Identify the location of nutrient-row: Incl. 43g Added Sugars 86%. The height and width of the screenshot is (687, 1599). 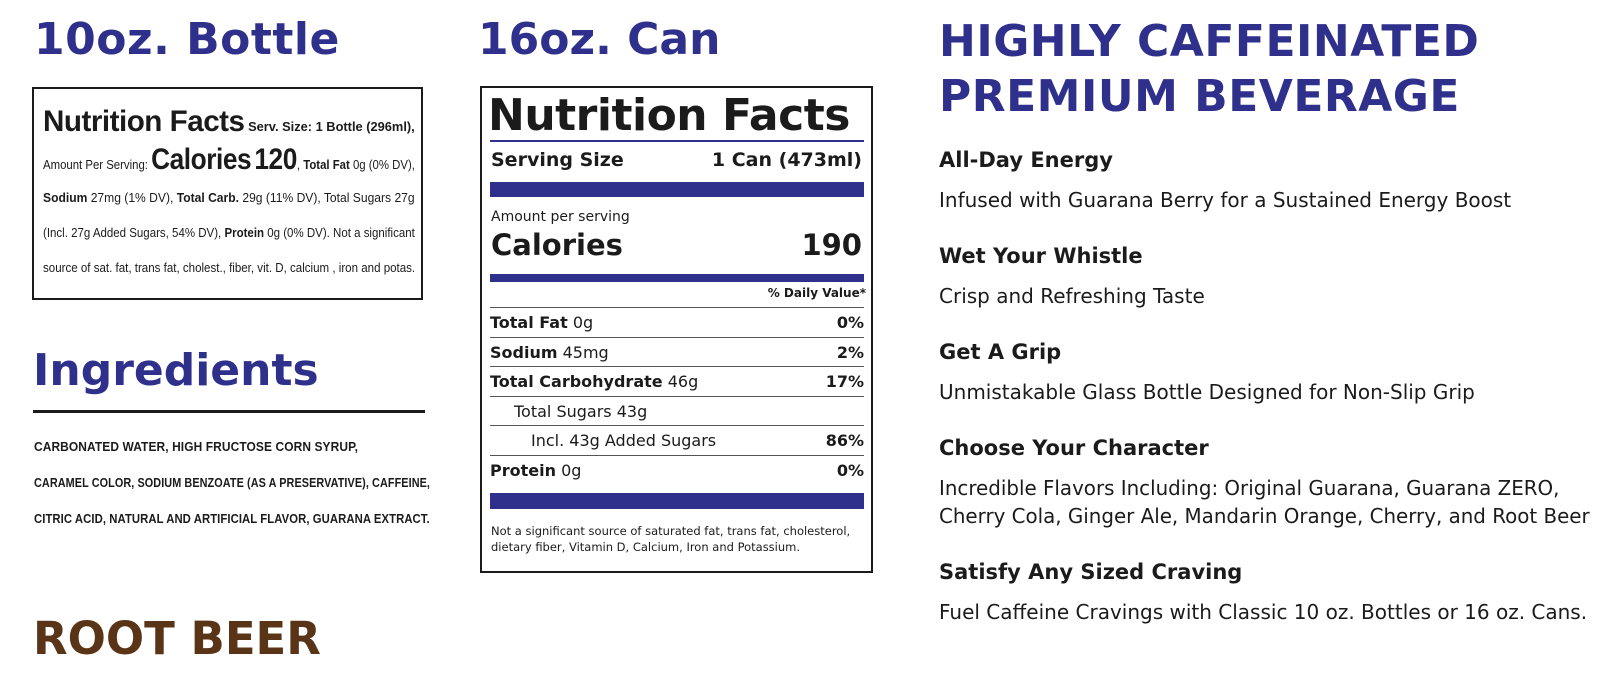
(677, 440).